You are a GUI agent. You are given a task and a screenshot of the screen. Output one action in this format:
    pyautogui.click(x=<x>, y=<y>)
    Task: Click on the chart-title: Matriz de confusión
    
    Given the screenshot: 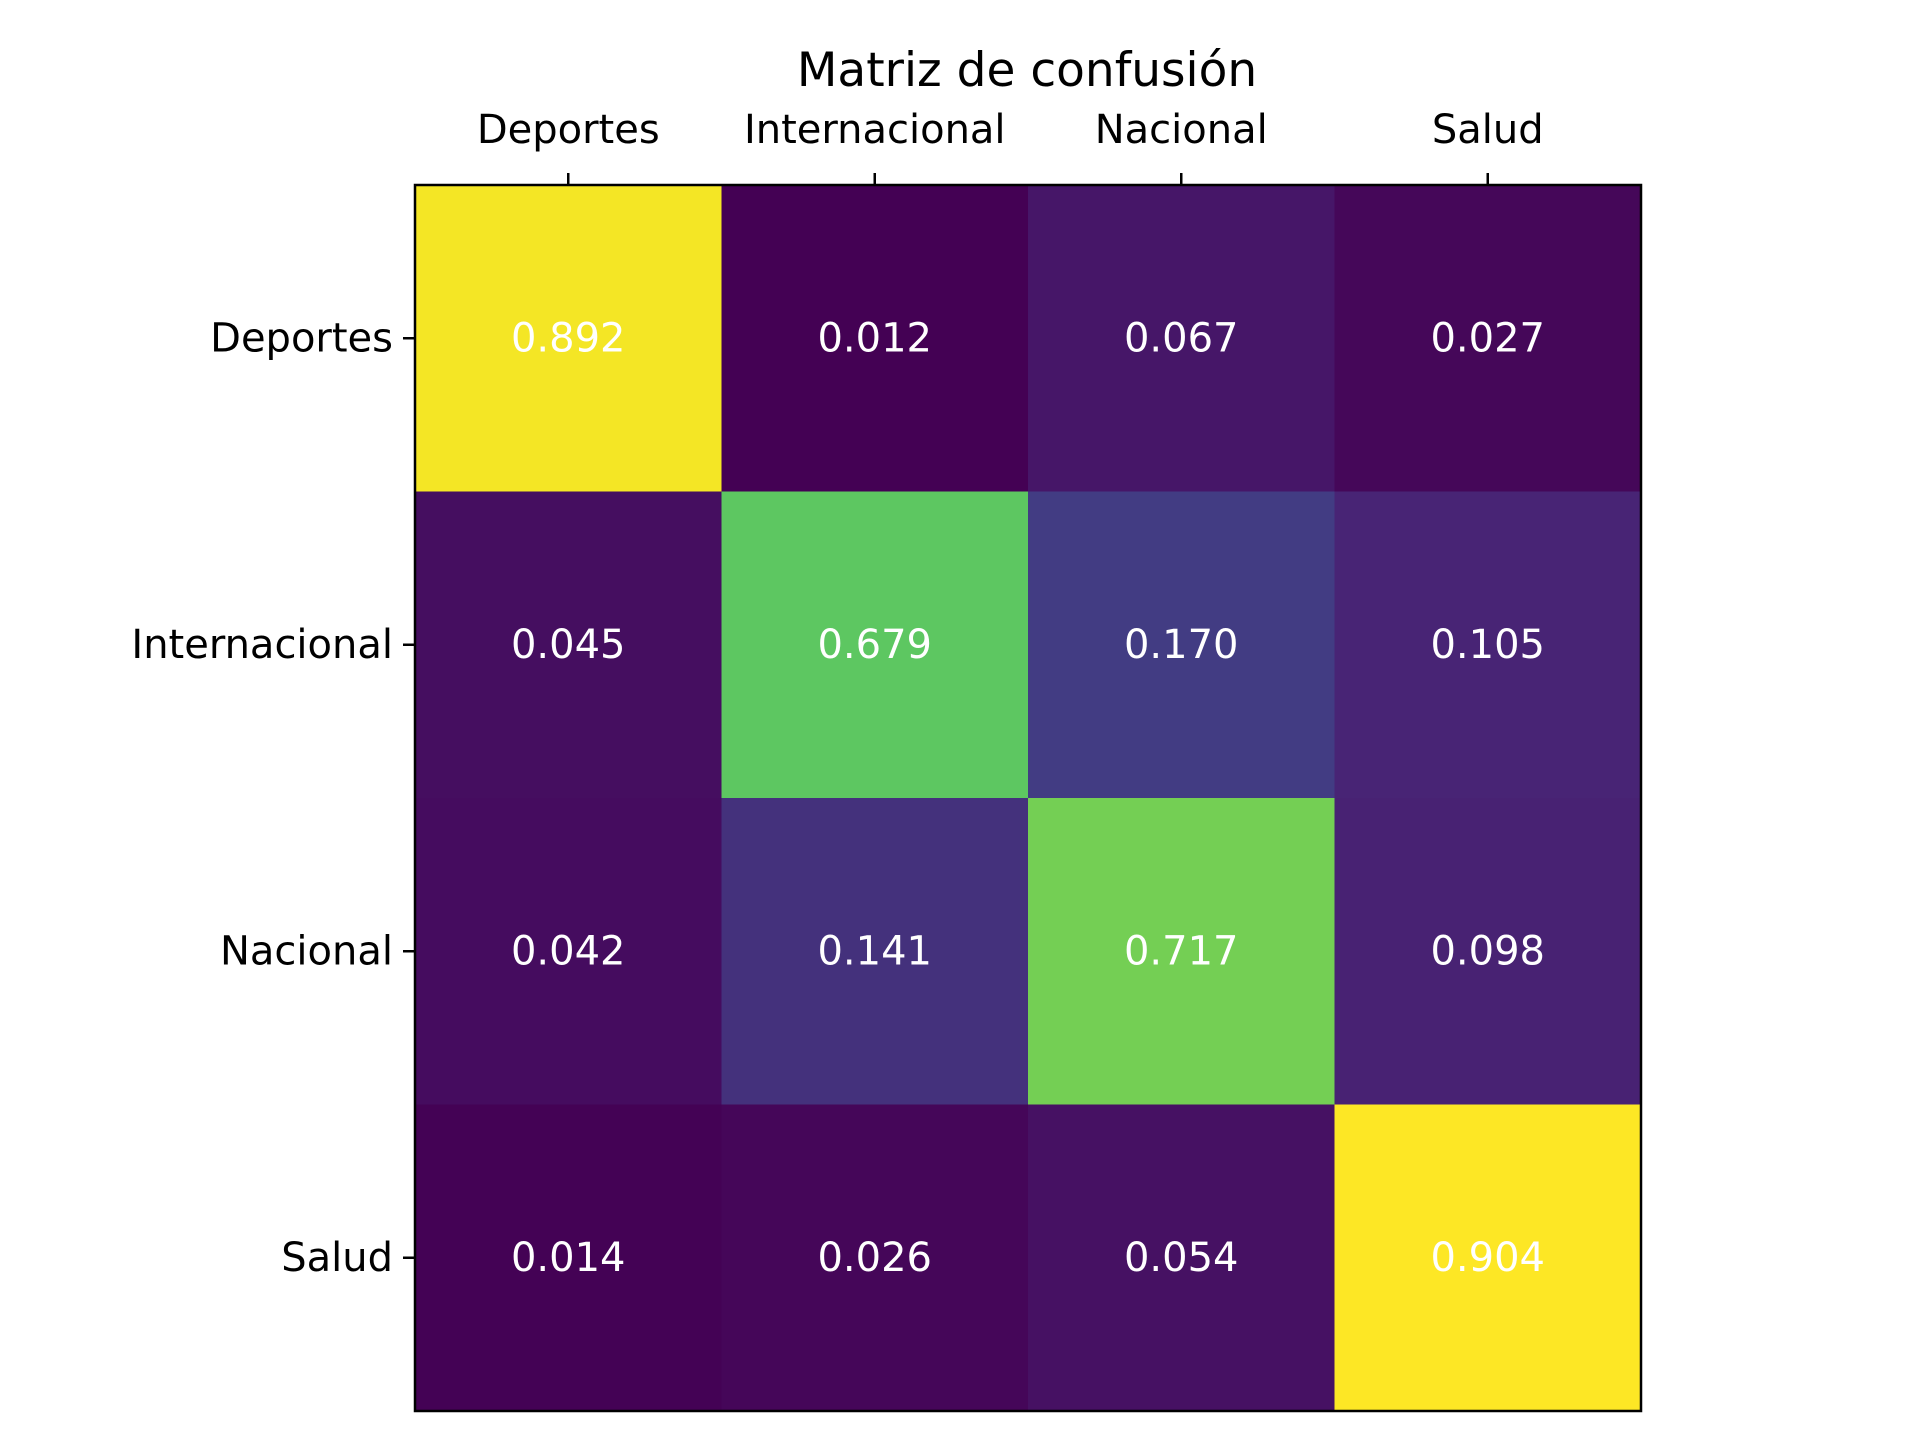 What is the action you would take?
    pyautogui.click(x=1027, y=70)
    